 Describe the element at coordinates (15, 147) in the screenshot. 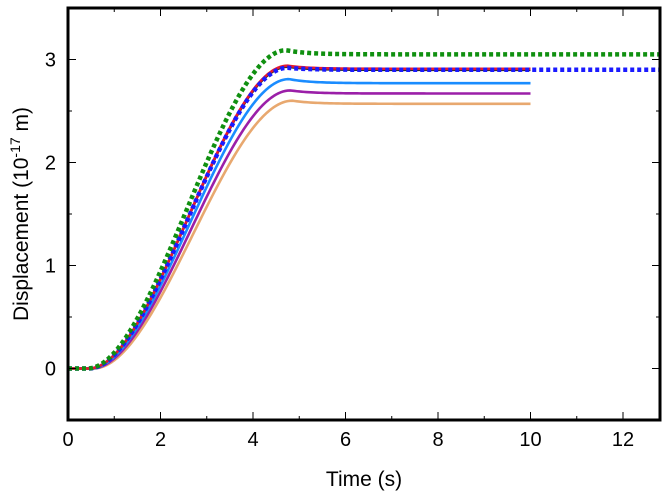

I see `y-axis-title-exponent: -17` at that location.